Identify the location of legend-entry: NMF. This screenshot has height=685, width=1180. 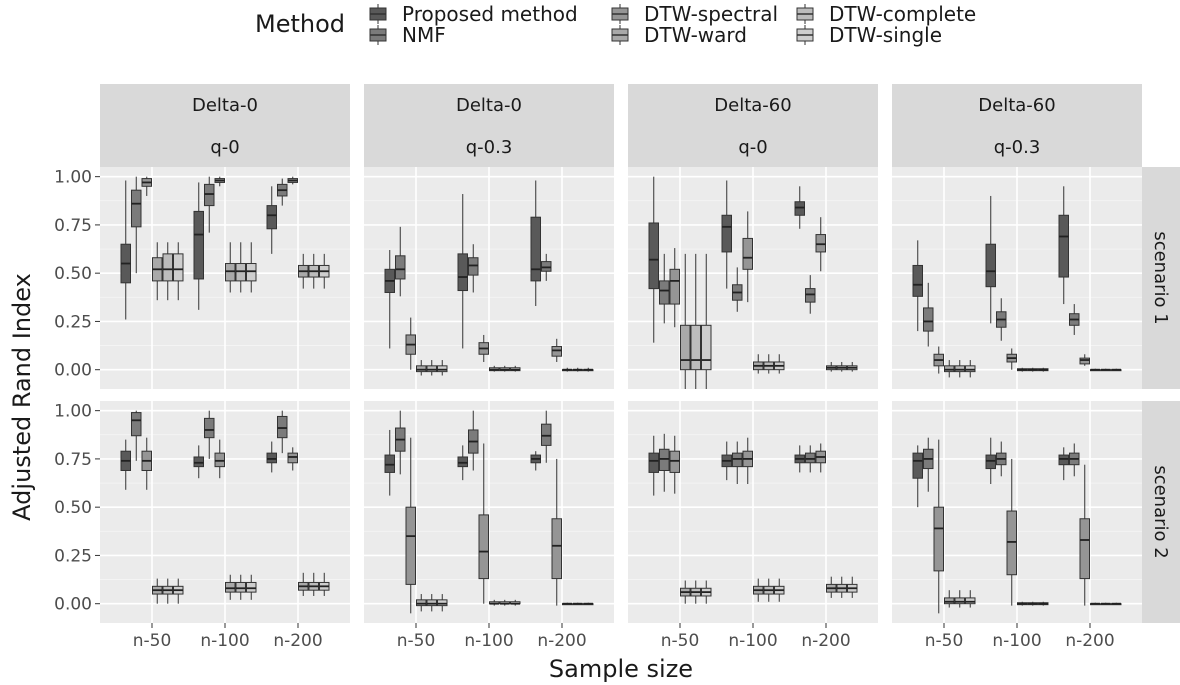
(407, 35).